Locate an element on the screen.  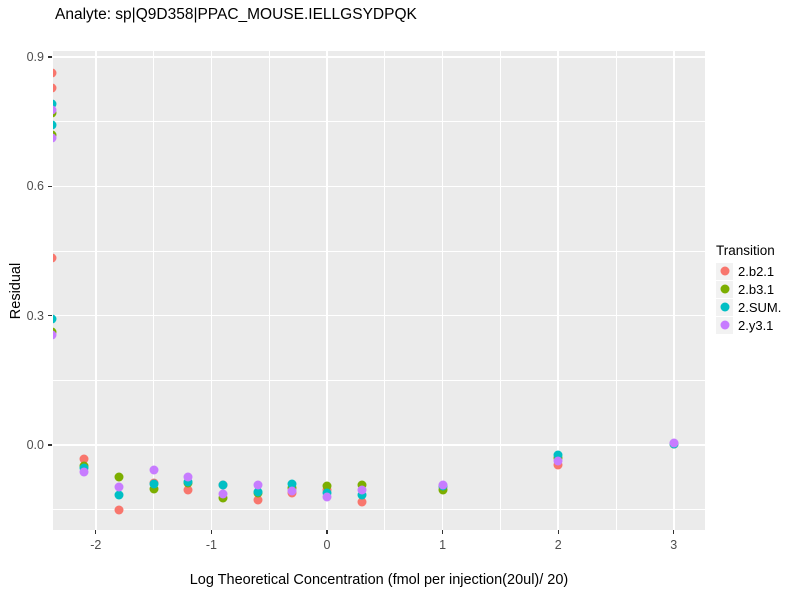
x-tick-label: 3 is located at coordinates (674, 545).